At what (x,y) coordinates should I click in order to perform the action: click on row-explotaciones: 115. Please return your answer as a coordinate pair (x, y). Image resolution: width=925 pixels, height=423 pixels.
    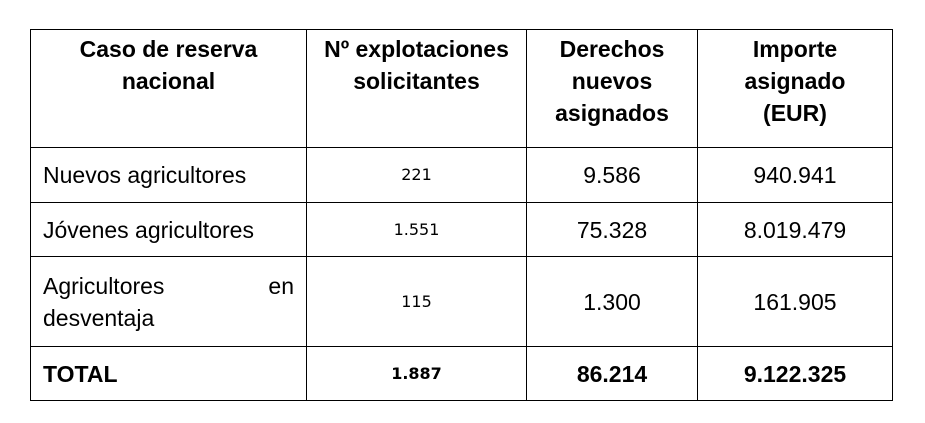
    Looking at the image, I should click on (416, 301).